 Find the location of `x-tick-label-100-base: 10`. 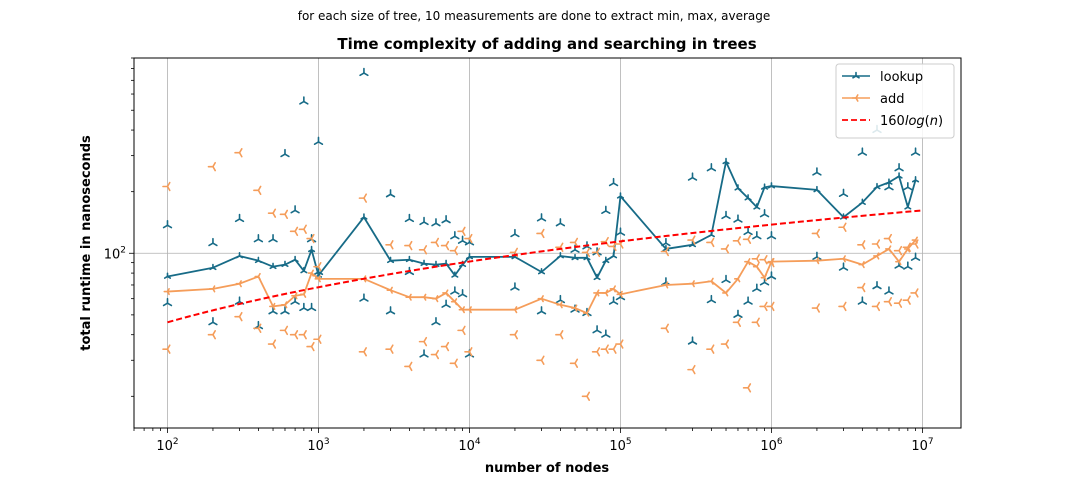

x-tick-label-100-base: 10 is located at coordinates (164, 446).